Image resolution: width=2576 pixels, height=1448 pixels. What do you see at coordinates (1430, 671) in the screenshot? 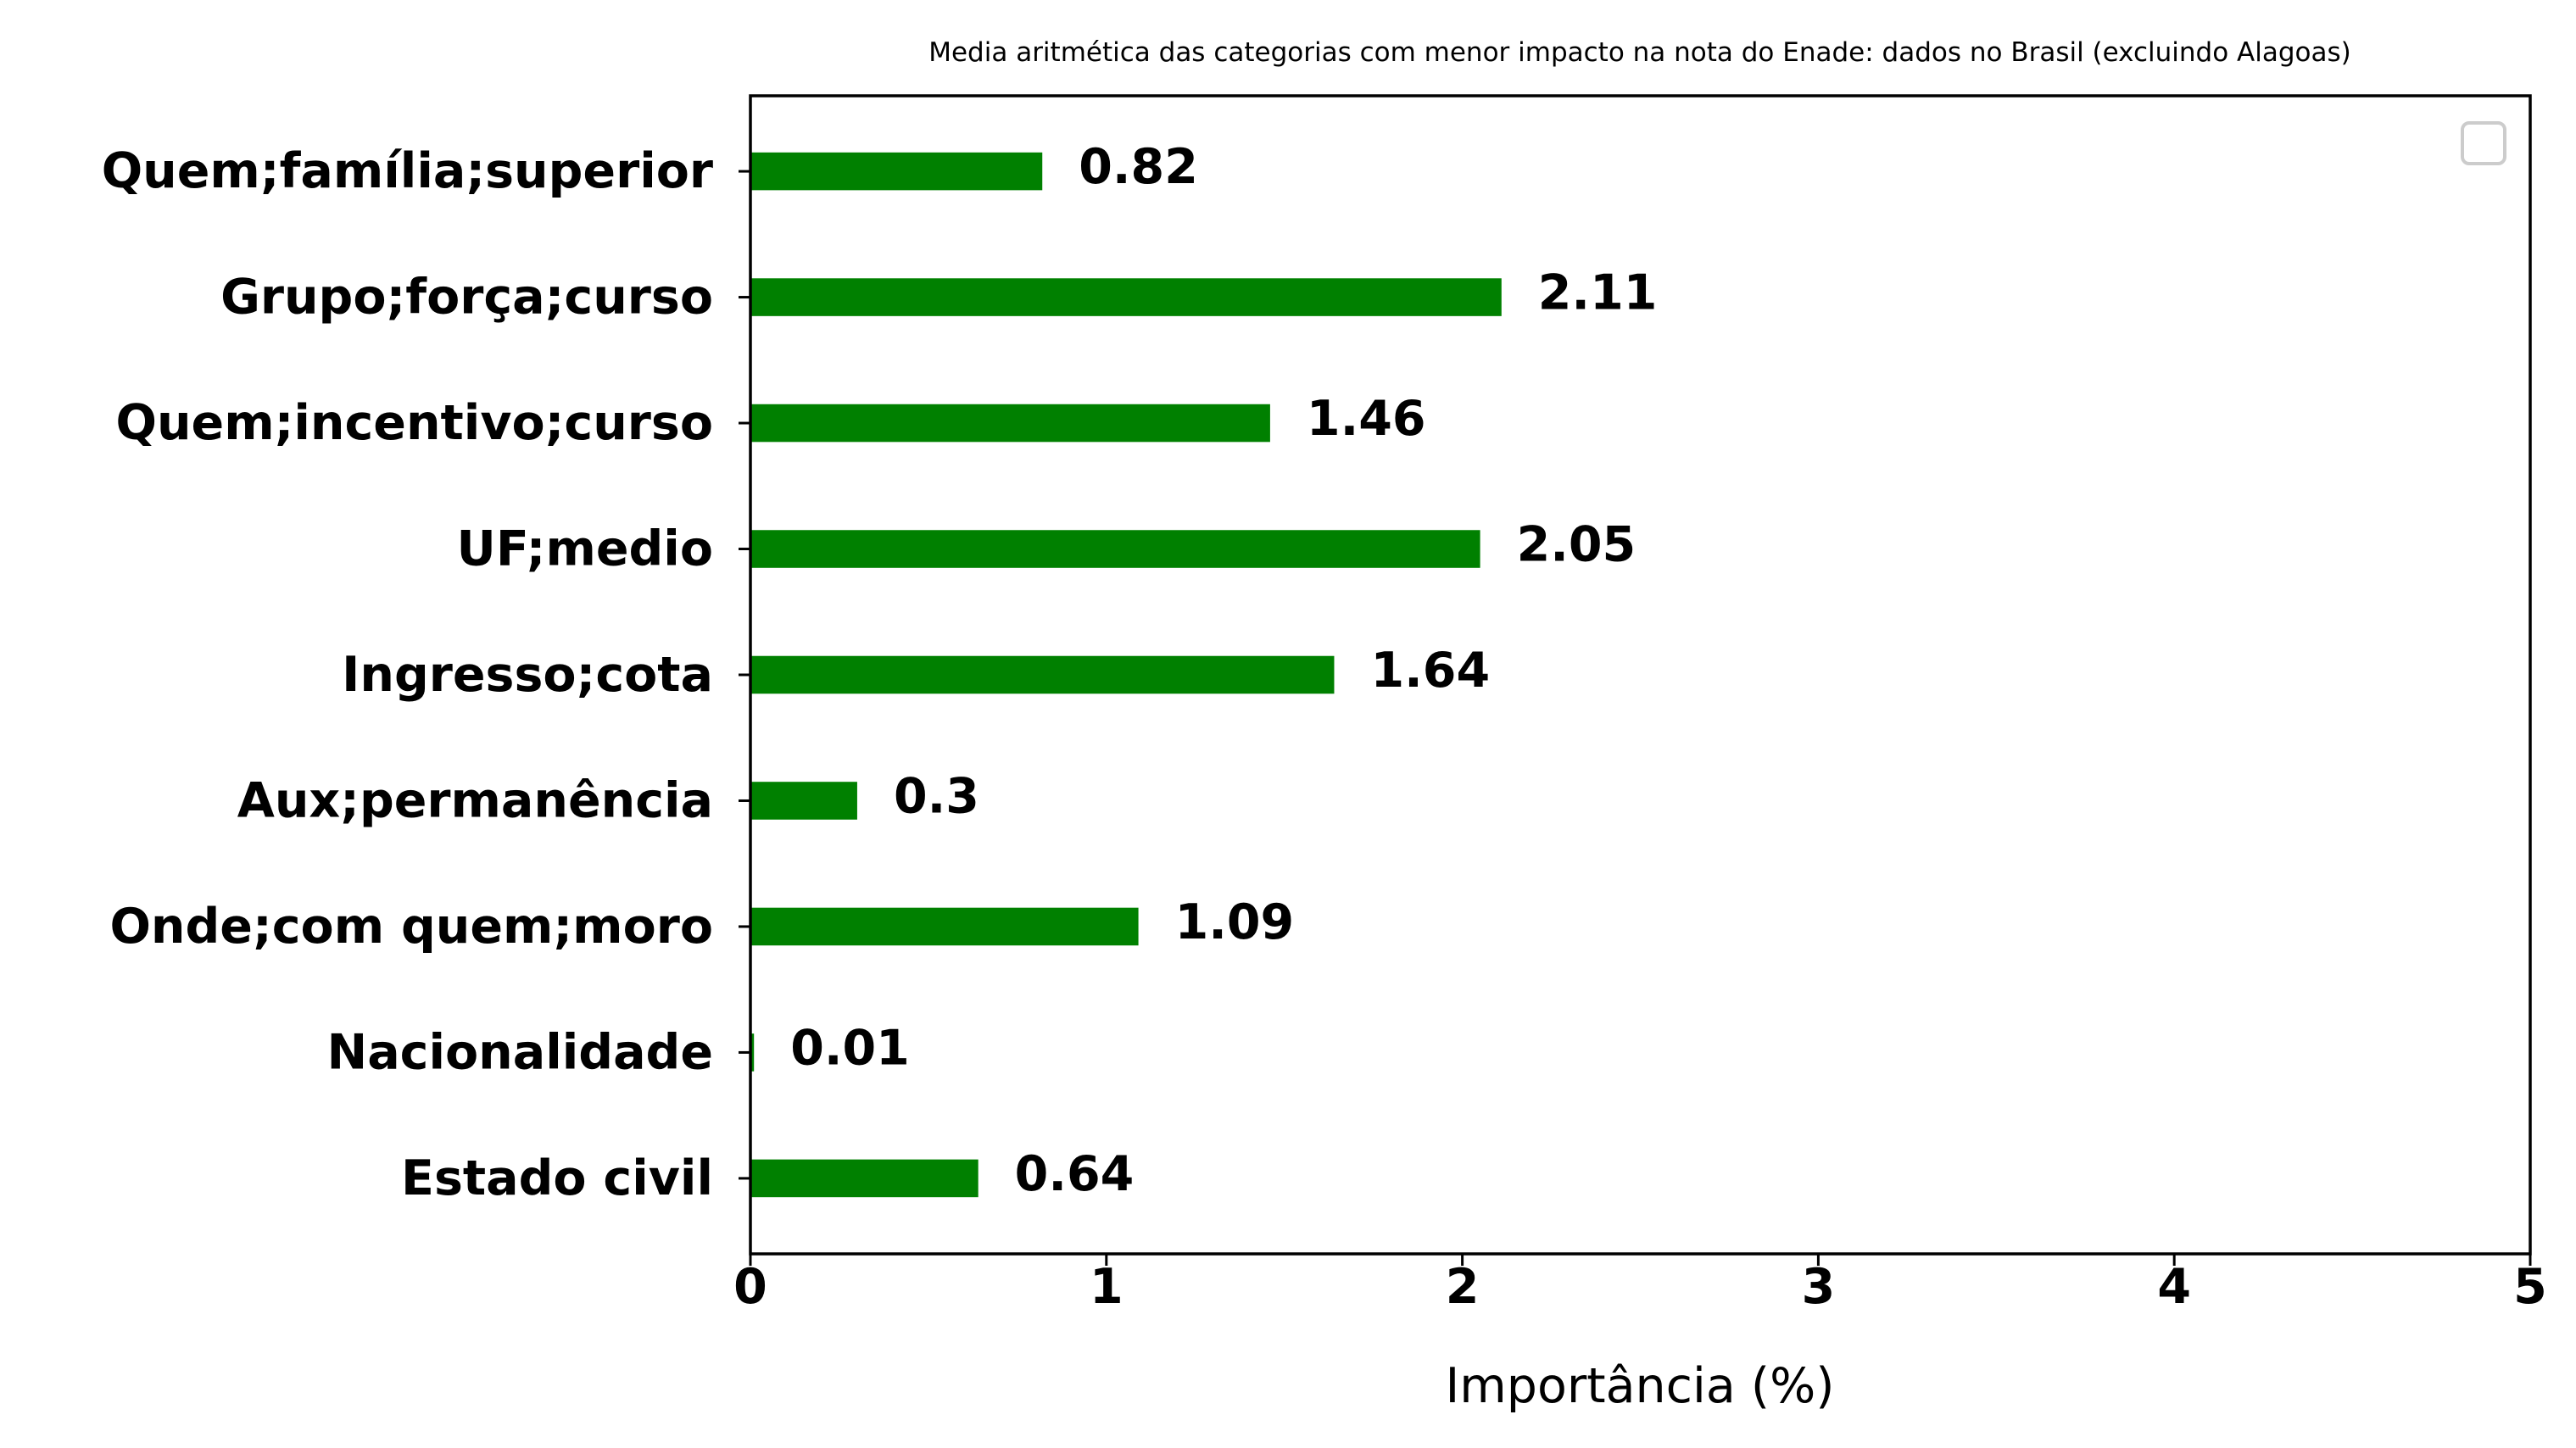
I see `data-label: 1.64` at bounding box center [1430, 671].